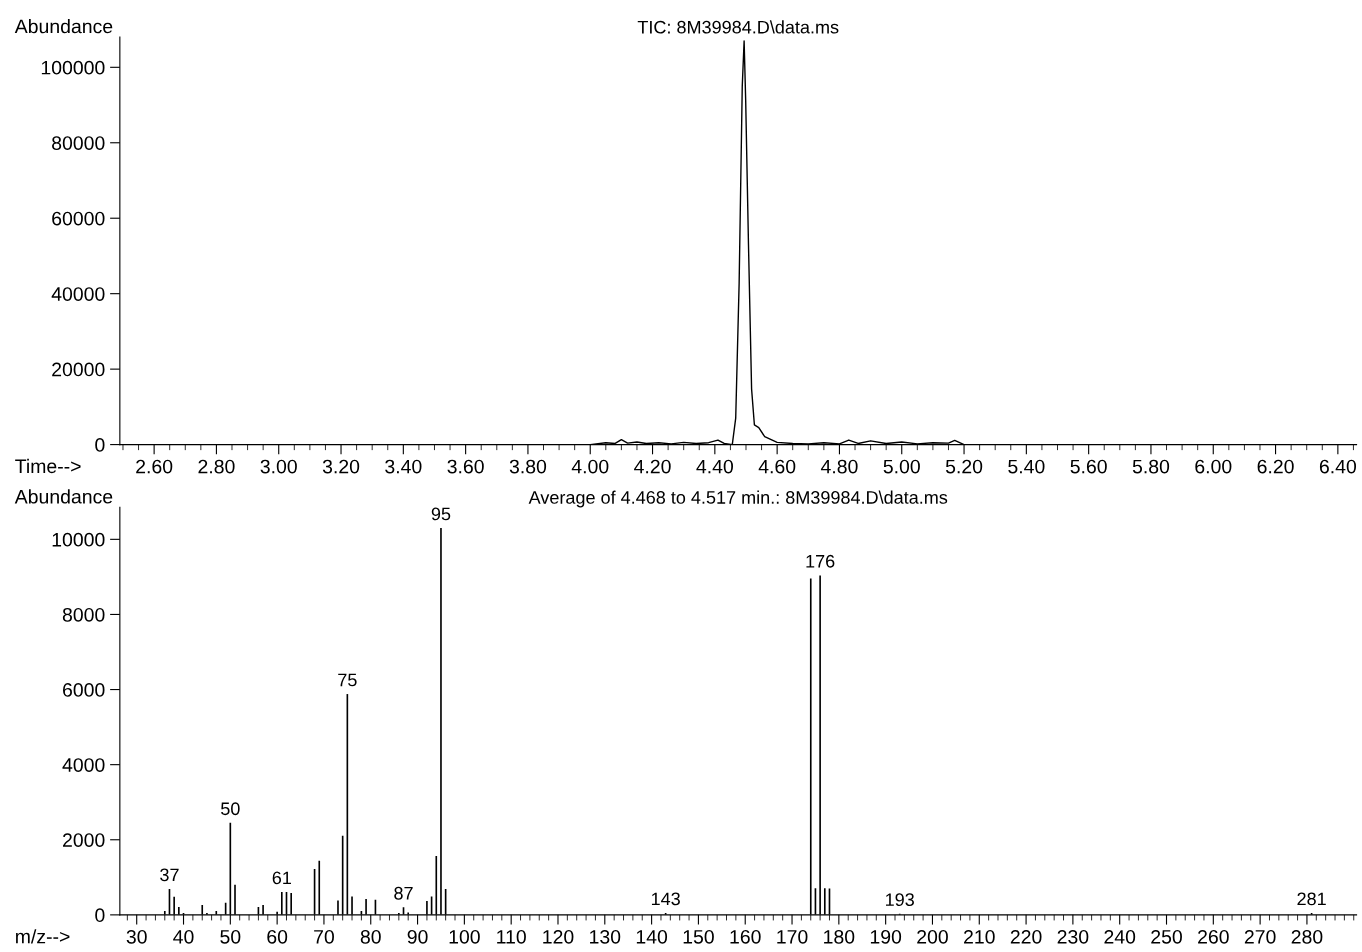  Describe the element at coordinates (1166, 936) in the screenshot. I see `x-tick-label: 250` at that location.